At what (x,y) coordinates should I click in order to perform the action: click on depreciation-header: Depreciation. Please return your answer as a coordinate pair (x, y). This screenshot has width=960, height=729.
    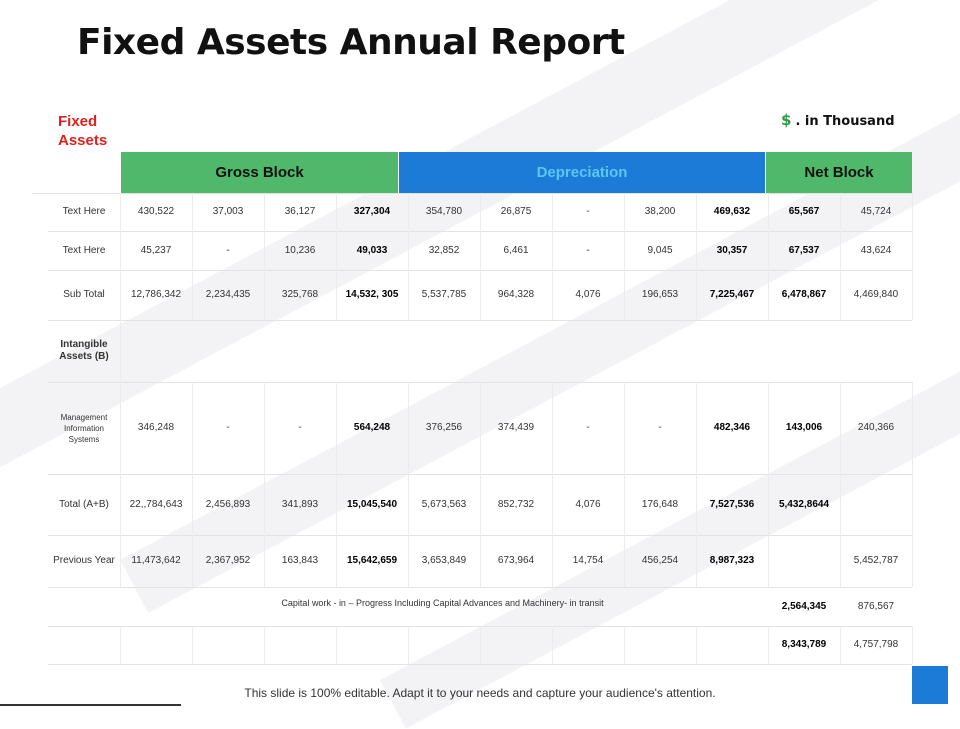
    Looking at the image, I should click on (582, 172).